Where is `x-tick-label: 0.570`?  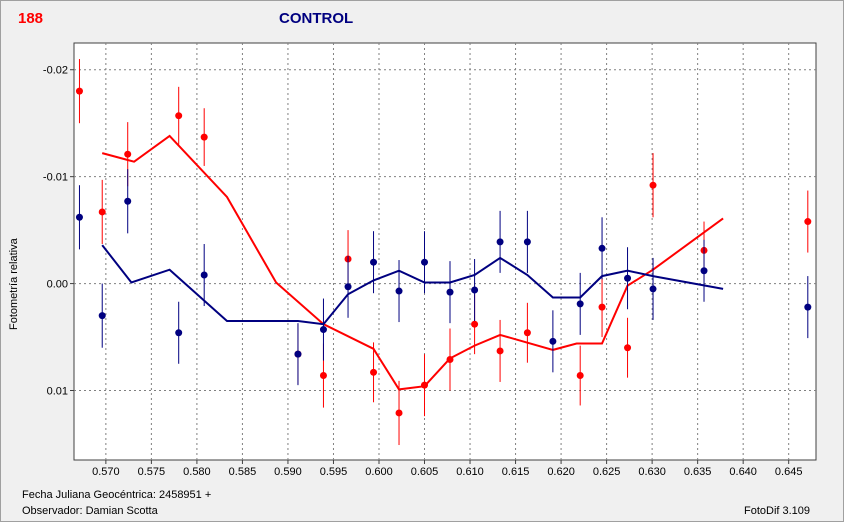
x-tick-label: 0.570 is located at coordinates (106, 472).